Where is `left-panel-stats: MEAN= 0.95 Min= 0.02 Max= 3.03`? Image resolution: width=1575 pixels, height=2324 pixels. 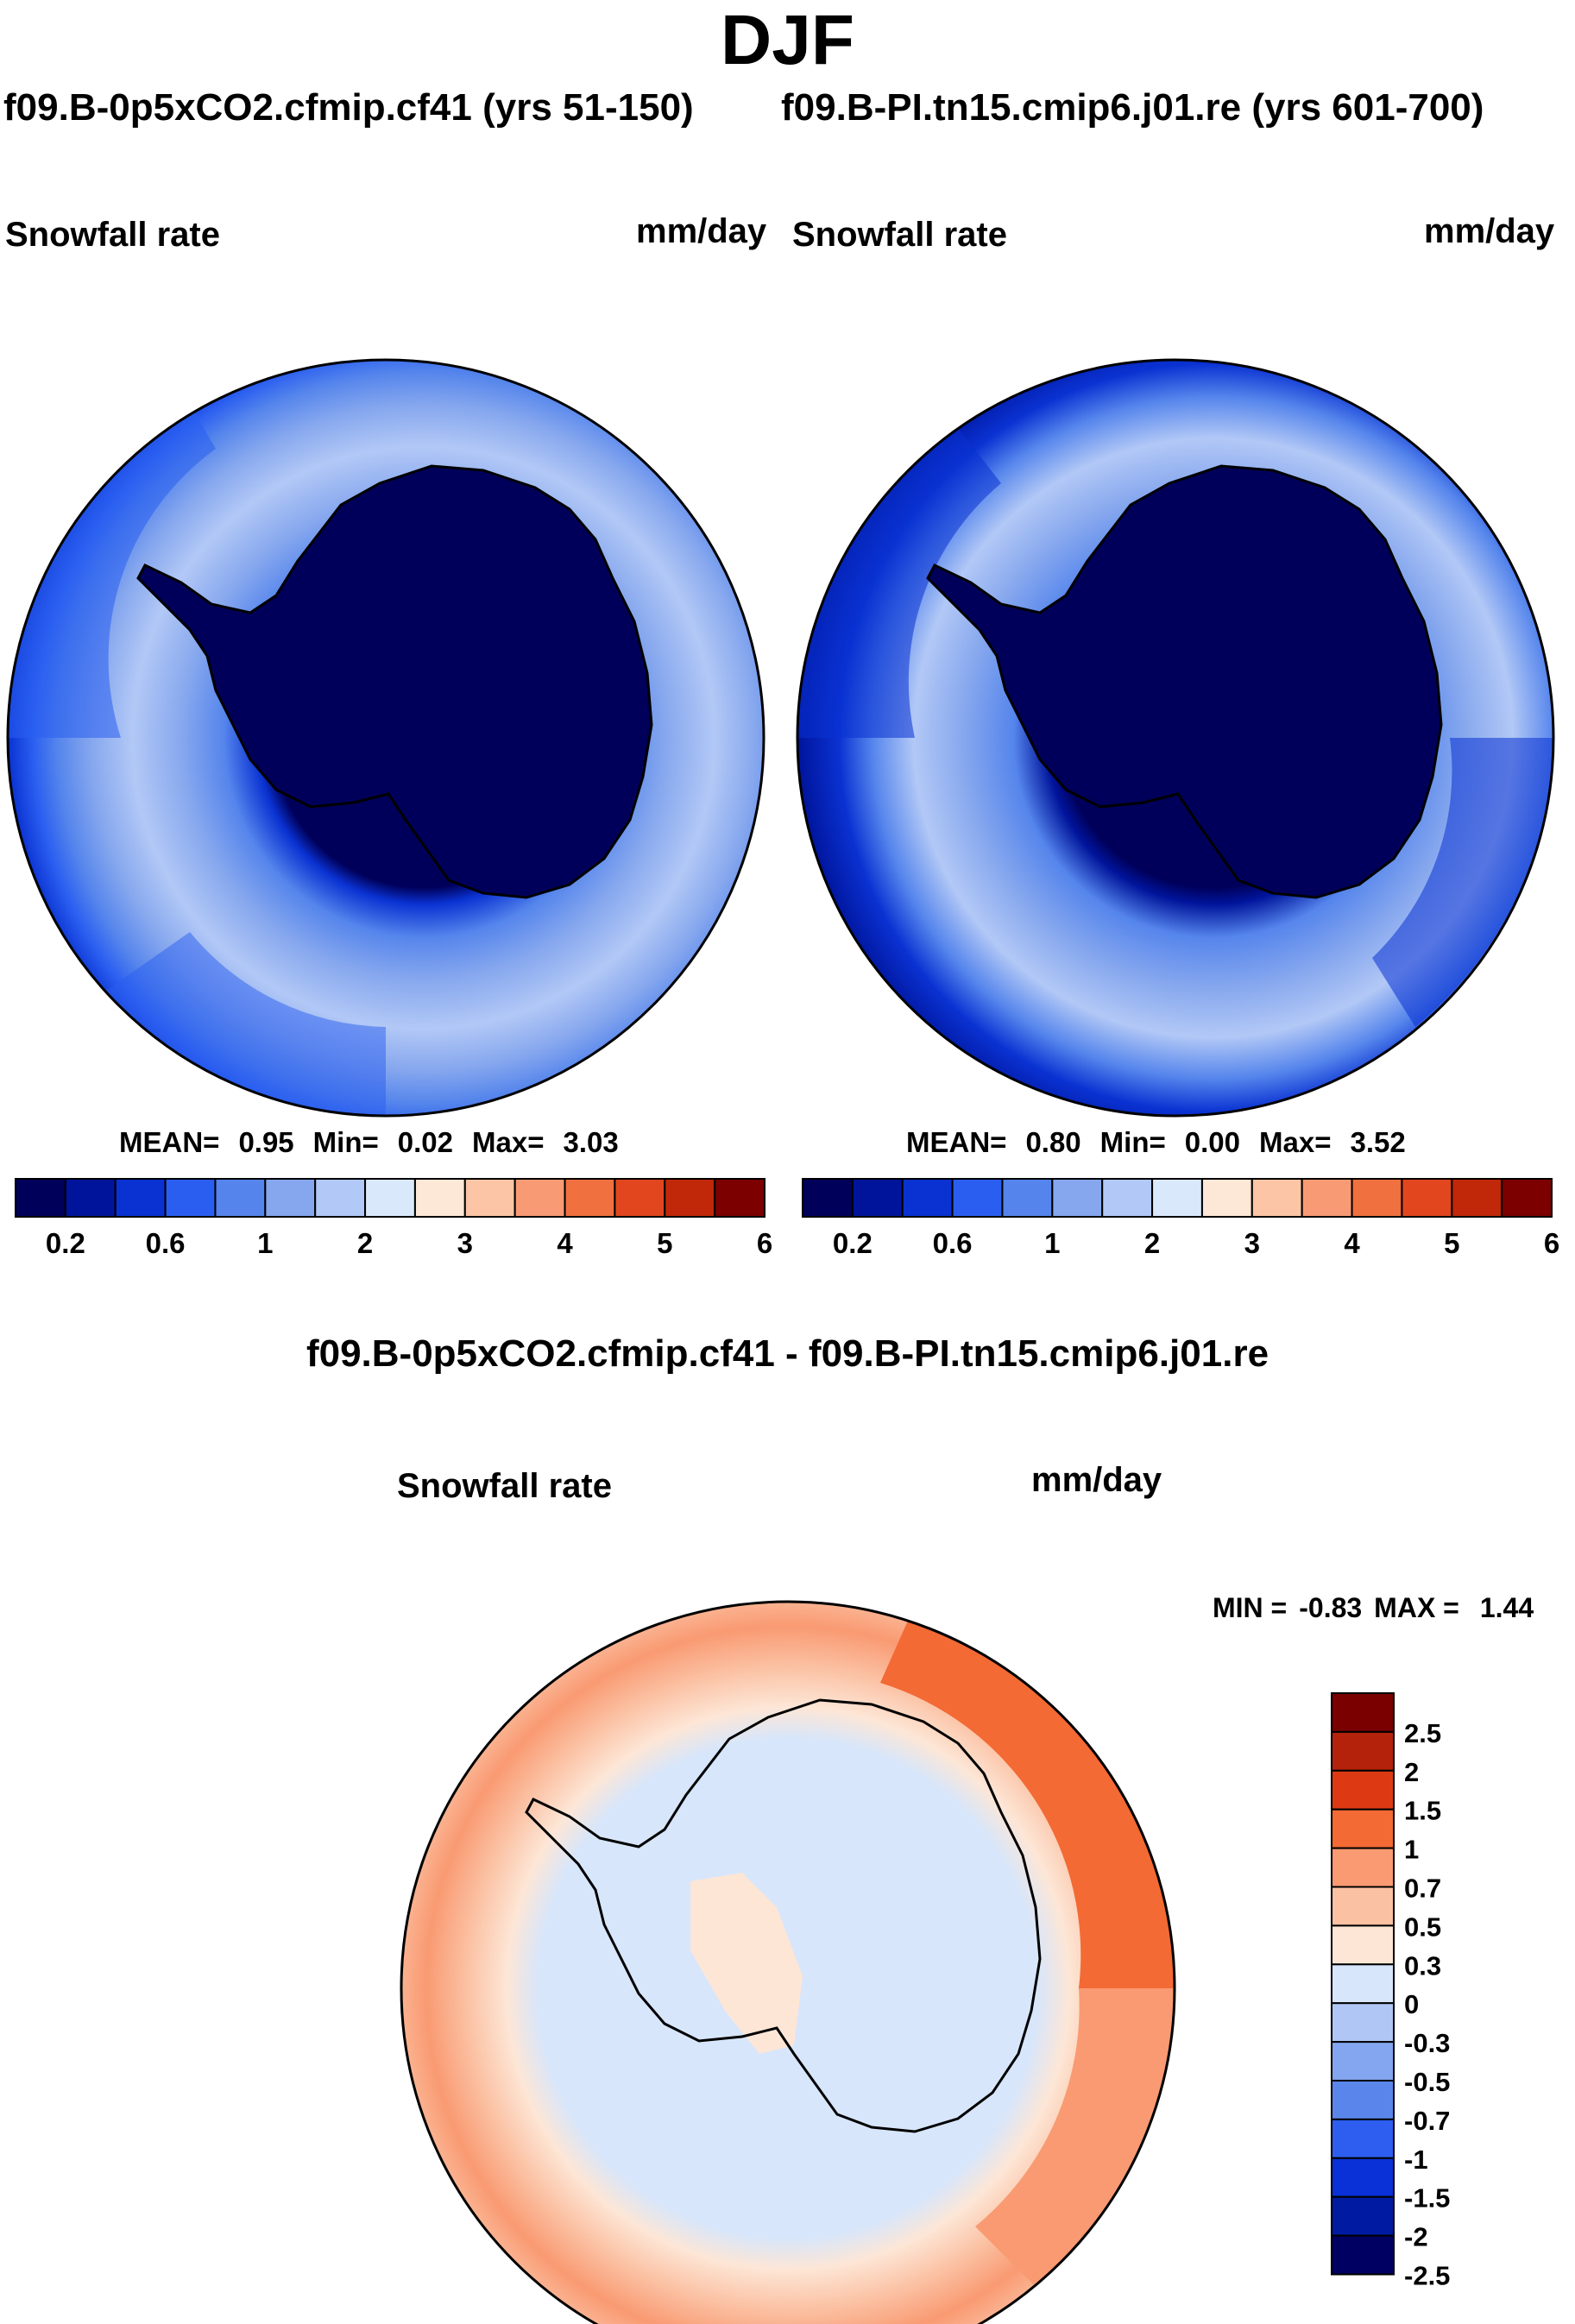 left-panel-stats: MEAN= 0.95 Min= 0.02 Max= 3.03 is located at coordinates (369, 1142).